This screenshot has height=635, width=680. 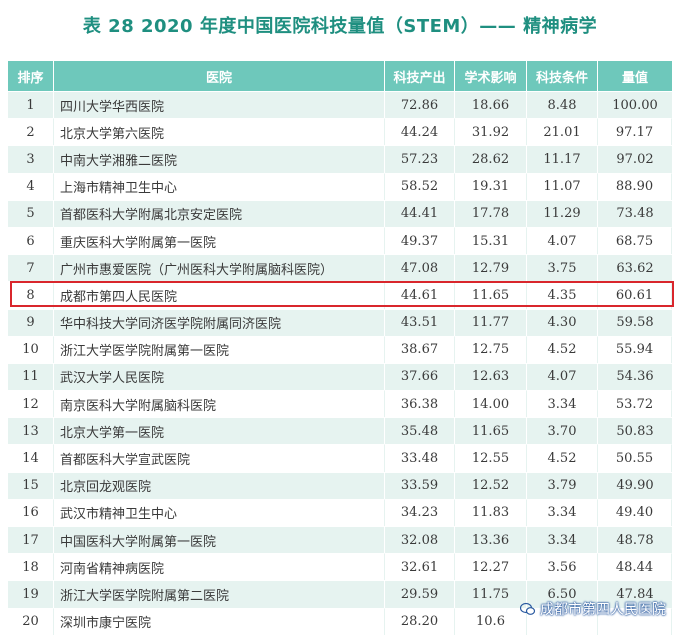 What do you see at coordinates (219, 567) in the screenshot?
I see `hospital-name-cell: 河南省精神病医院` at bounding box center [219, 567].